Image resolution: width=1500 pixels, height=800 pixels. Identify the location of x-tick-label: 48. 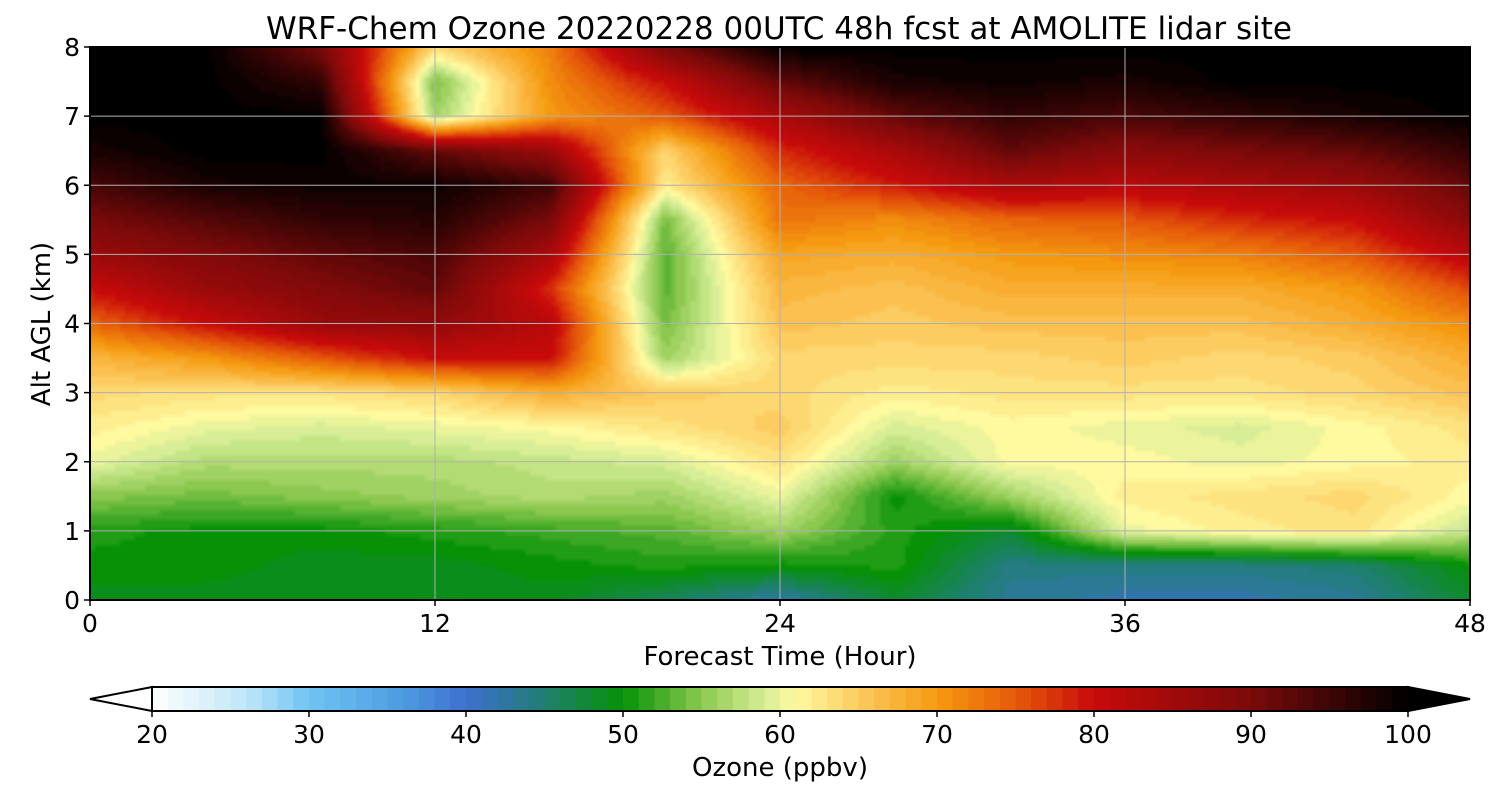
(1470, 623).